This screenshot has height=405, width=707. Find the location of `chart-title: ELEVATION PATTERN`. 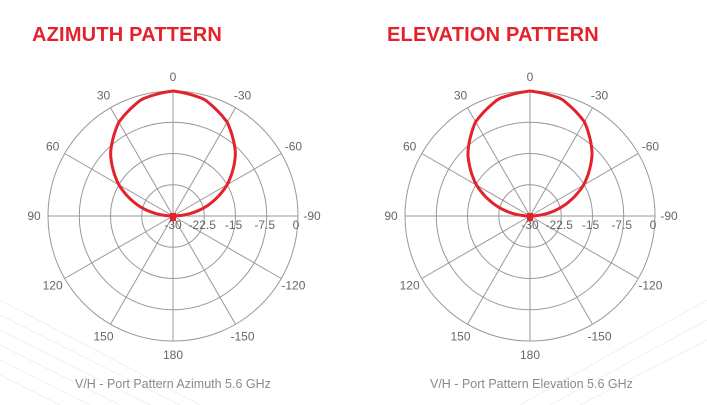

chart-title: ELEVATION PATTERN is located at coordinates (493, 35).